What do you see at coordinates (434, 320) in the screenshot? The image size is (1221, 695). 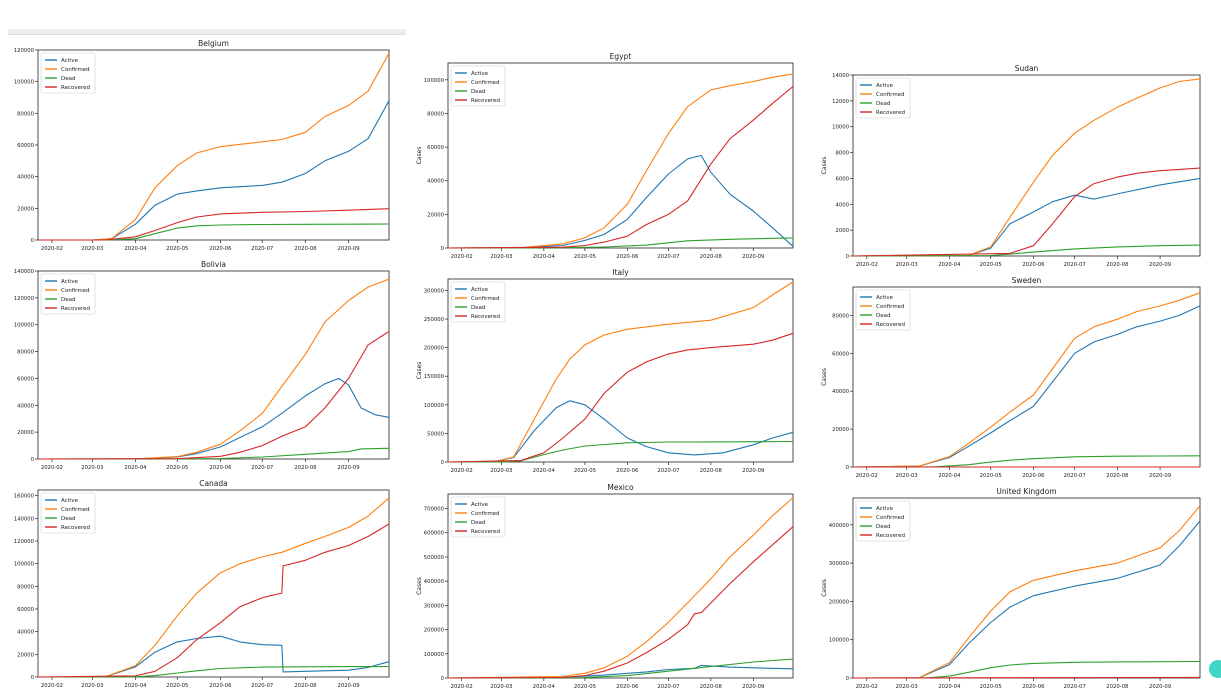 I see `y-tick-label: 250000` at bounding box center [434, 320].